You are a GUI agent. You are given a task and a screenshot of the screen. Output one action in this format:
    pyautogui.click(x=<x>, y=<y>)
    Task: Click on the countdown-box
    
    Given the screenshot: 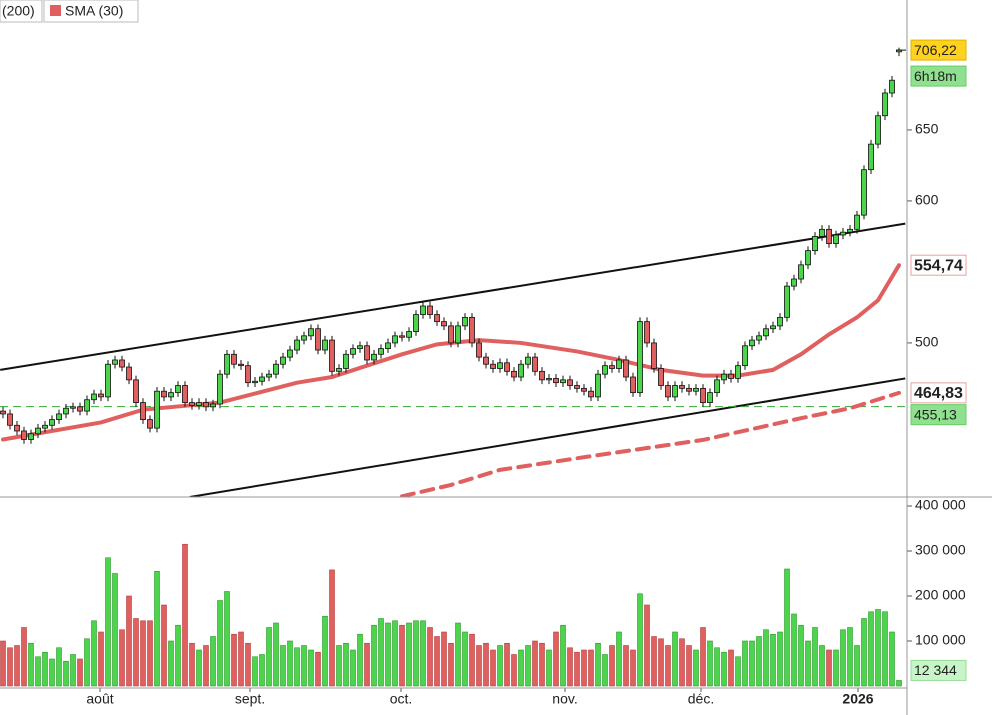 What is the action you would take?
    pyautogui.click(x=938, y=76)
    